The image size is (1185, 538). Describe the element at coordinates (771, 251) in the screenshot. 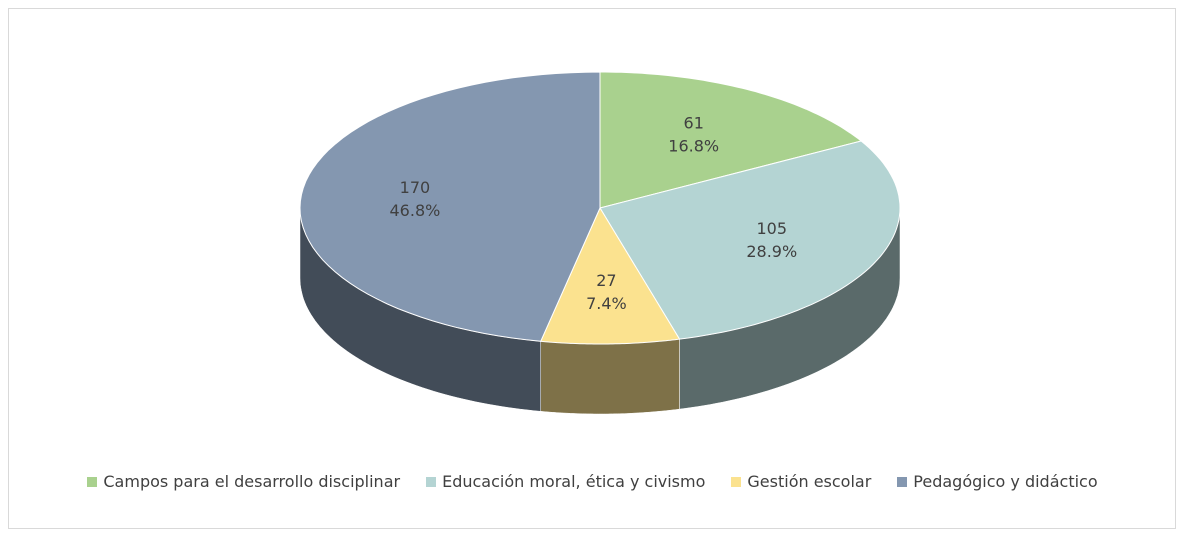

I see `percent-label: 28.9%` at that location.